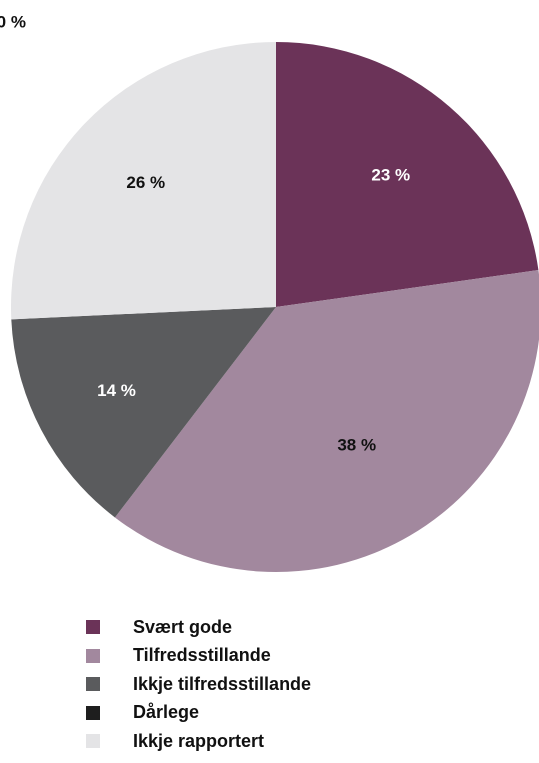  I want to click on value-label-tilfredsstillande: 38 %, so click(356, 445).